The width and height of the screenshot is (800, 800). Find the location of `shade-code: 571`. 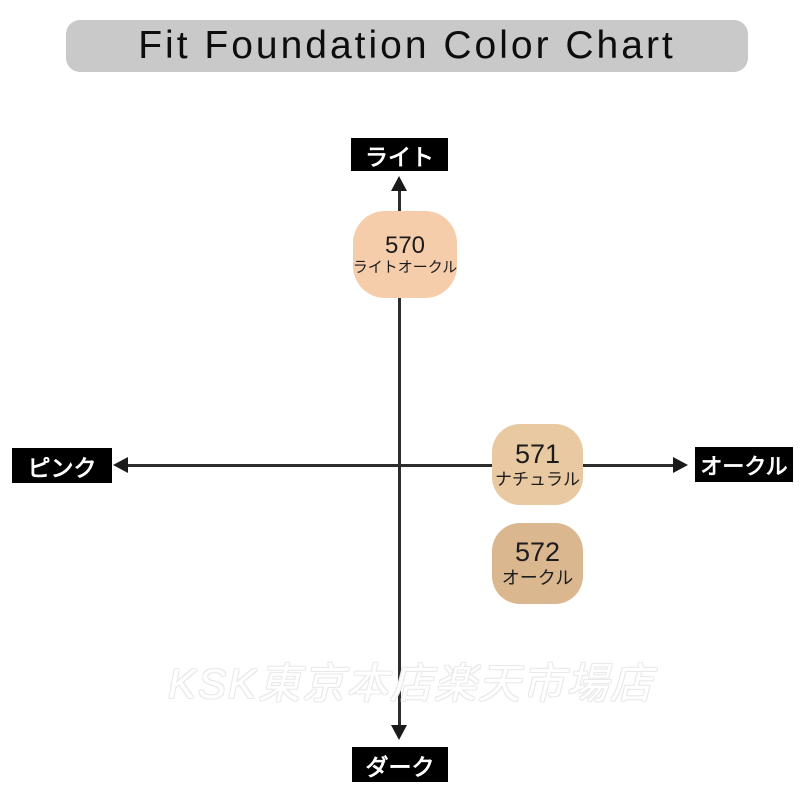

shade-code: 571 is located at coordinates (537, 453).